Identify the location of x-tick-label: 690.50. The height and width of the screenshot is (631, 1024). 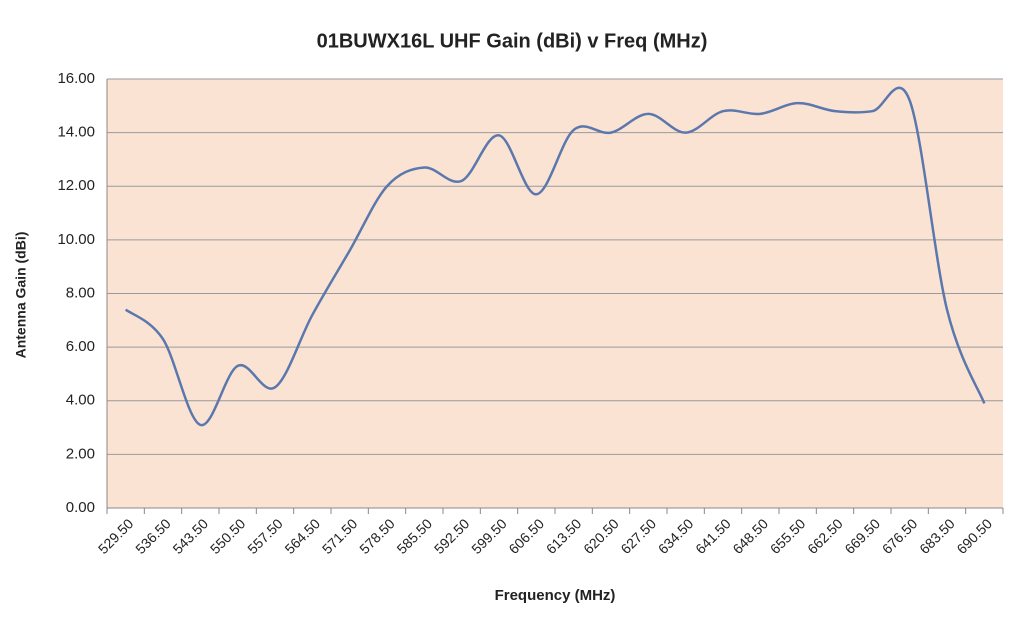
(974, 536).